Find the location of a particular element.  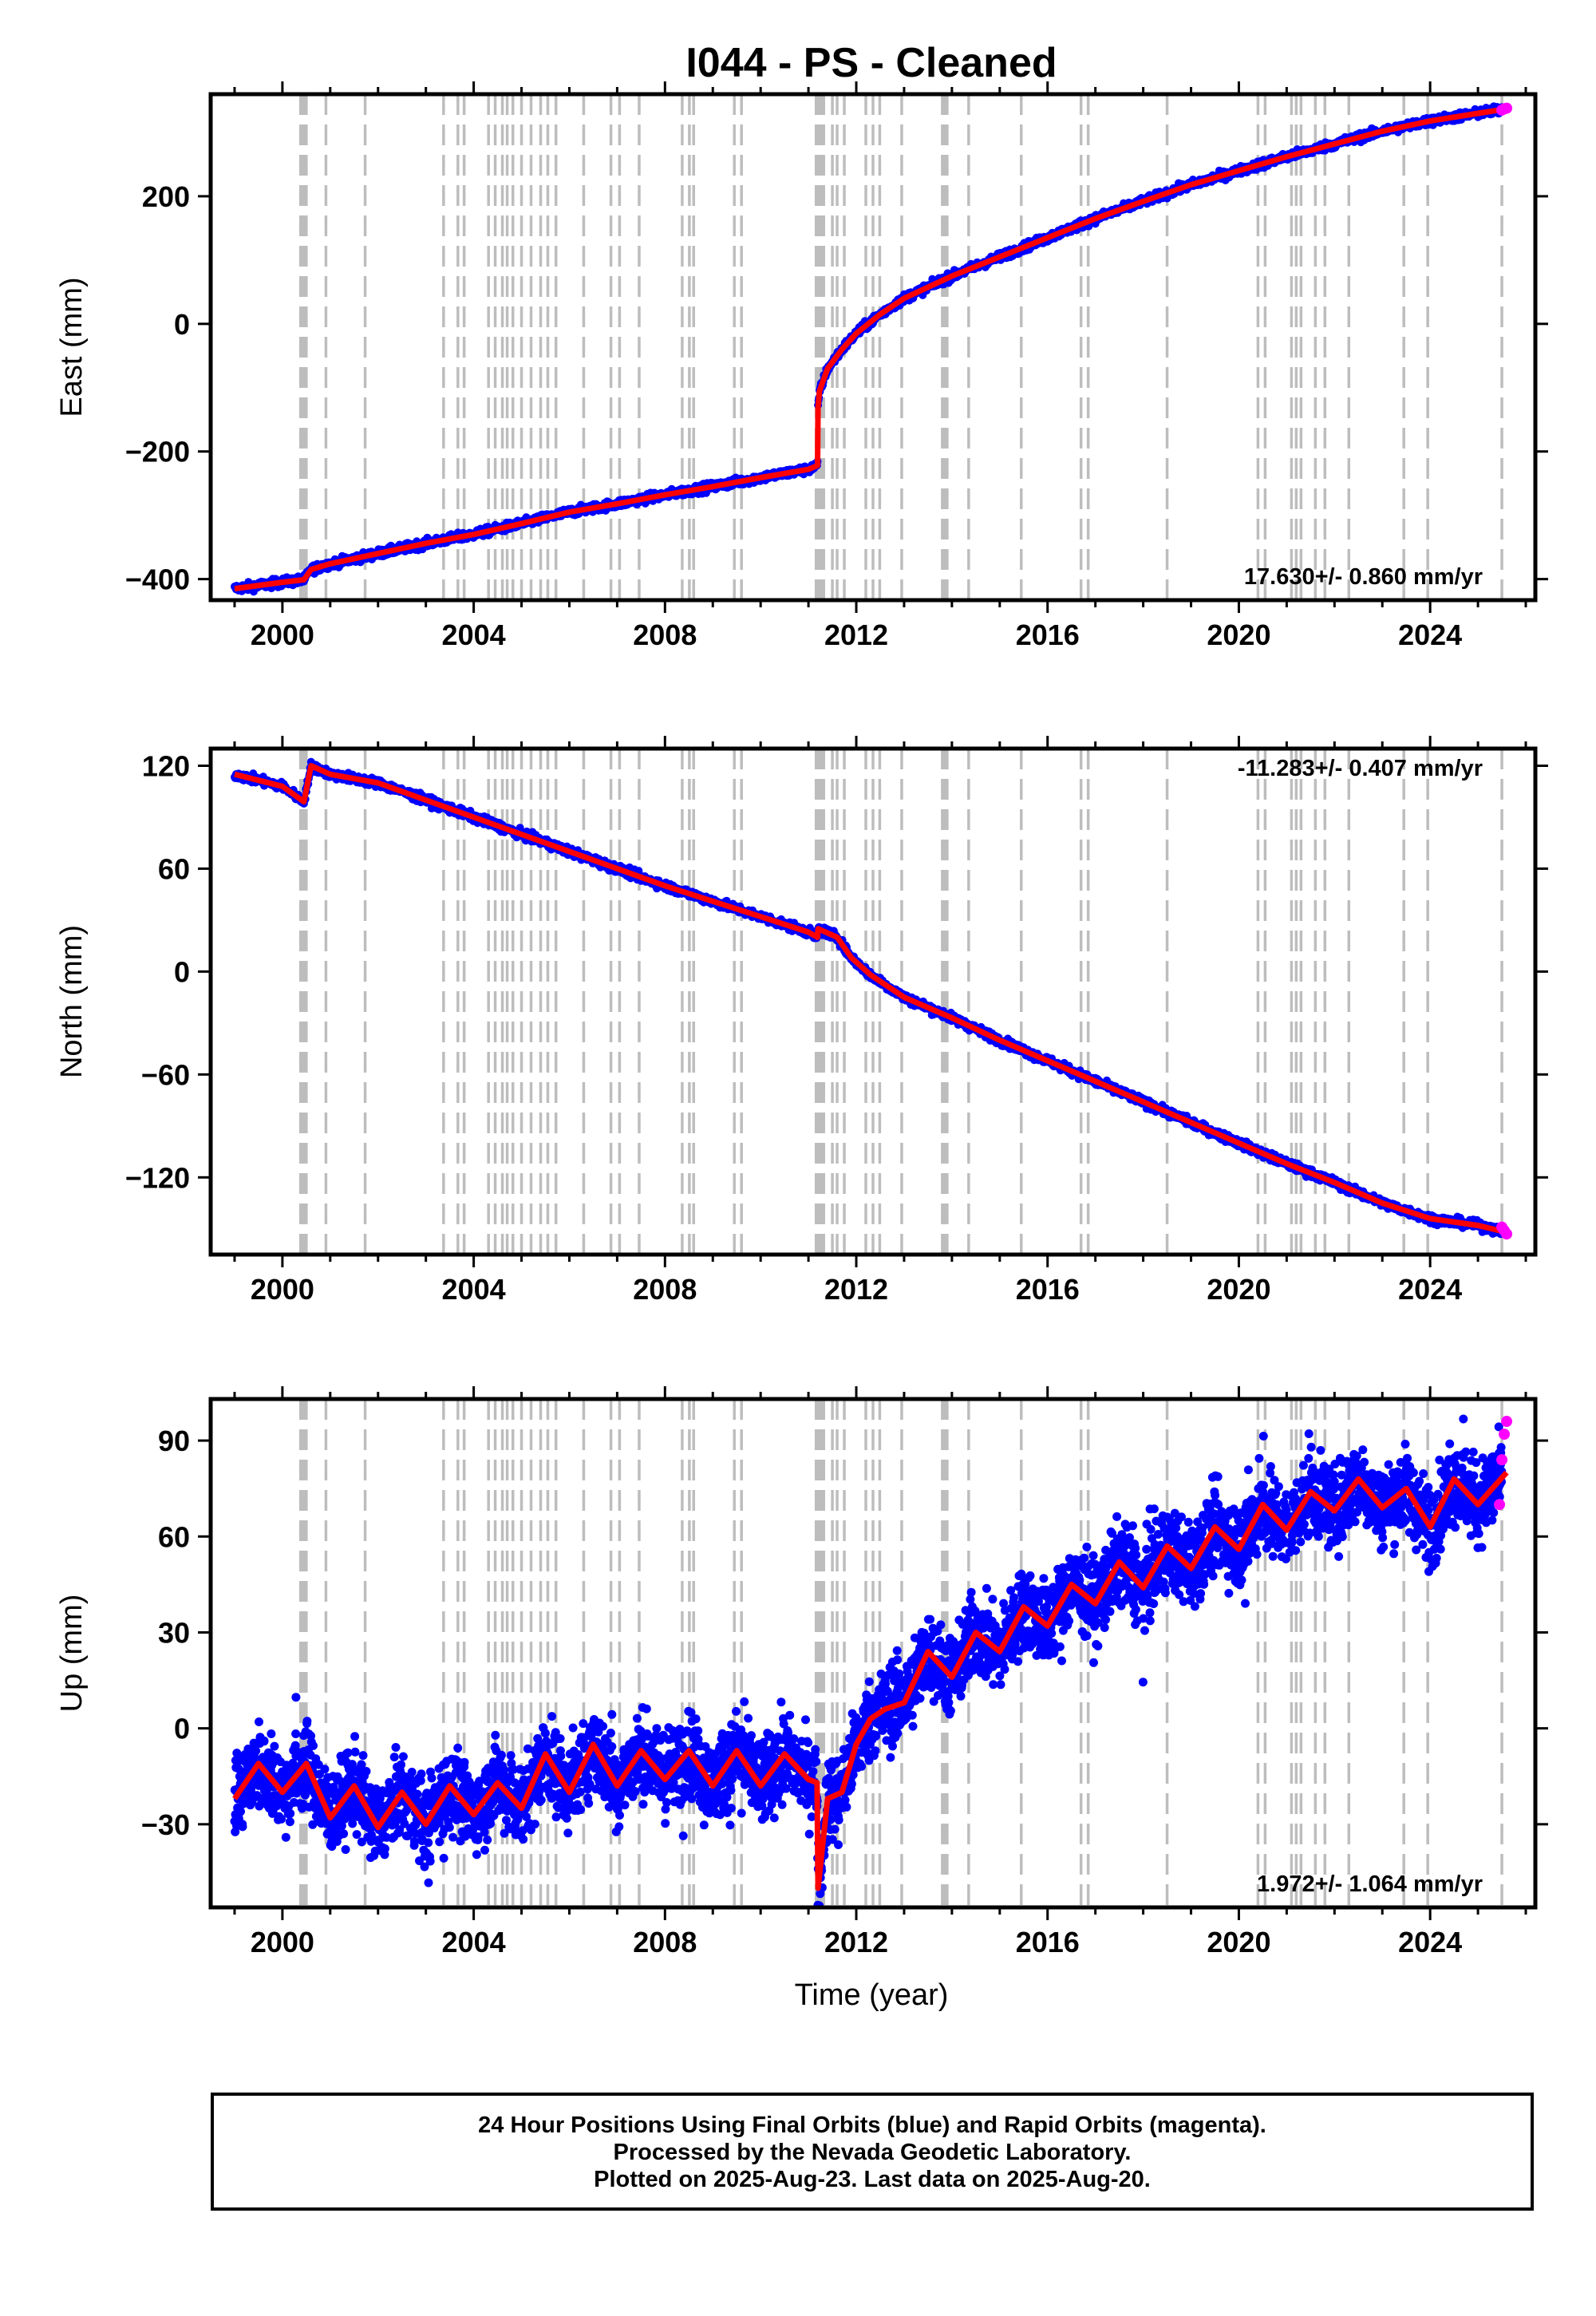

figure-title: I044 - PS - Cleaned is located at coordinates (871, 63).